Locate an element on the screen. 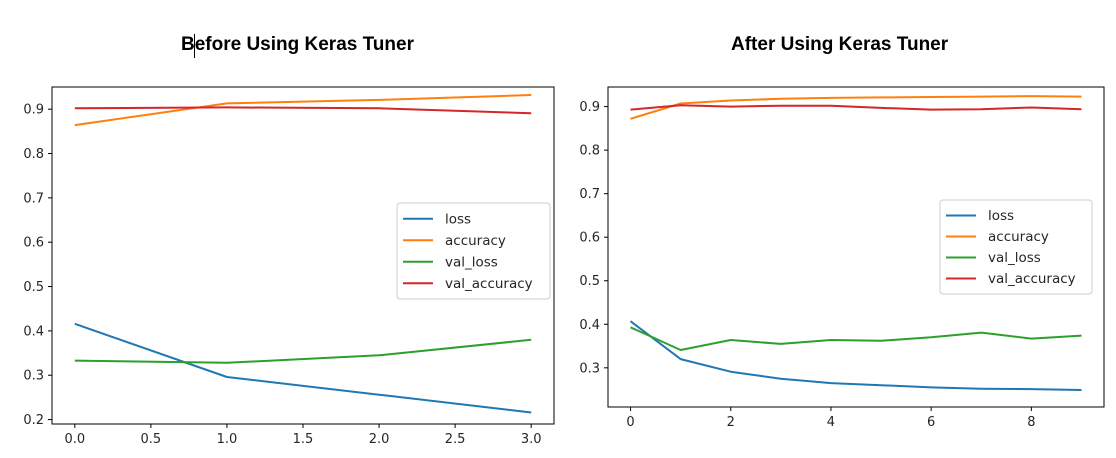  x-tick-label: 1.5 is located at coordinates (303, 439).